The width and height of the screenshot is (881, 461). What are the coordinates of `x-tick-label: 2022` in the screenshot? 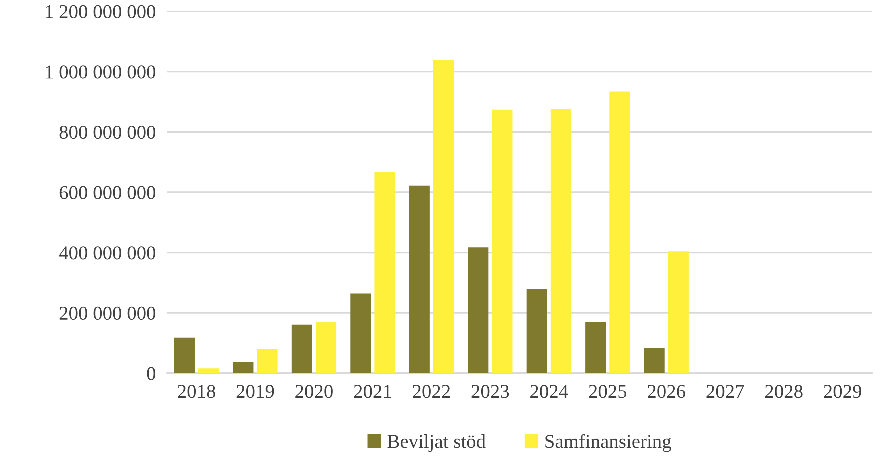 It's located at (431, 391).